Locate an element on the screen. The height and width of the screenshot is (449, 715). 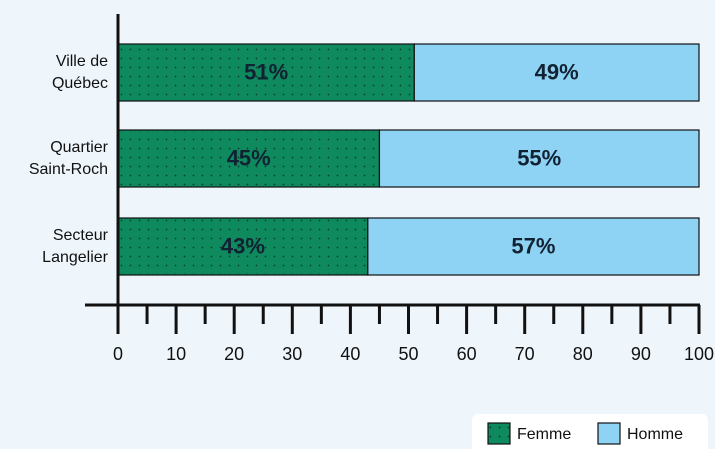
x-tick-label: 10 is located at coordinates (176, 354).